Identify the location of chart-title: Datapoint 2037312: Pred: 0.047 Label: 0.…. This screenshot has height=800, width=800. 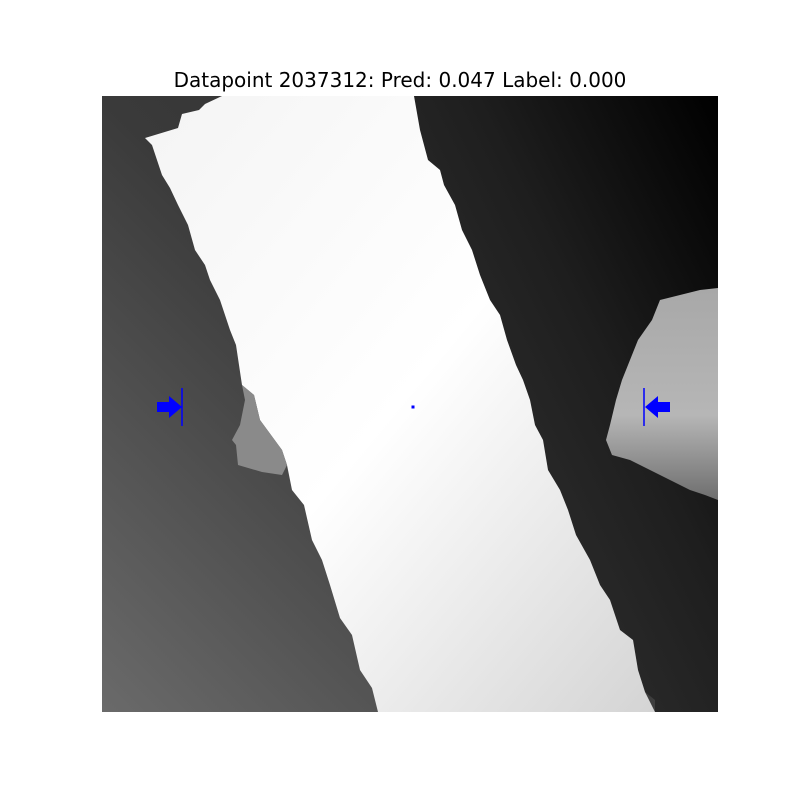
(400, 80).